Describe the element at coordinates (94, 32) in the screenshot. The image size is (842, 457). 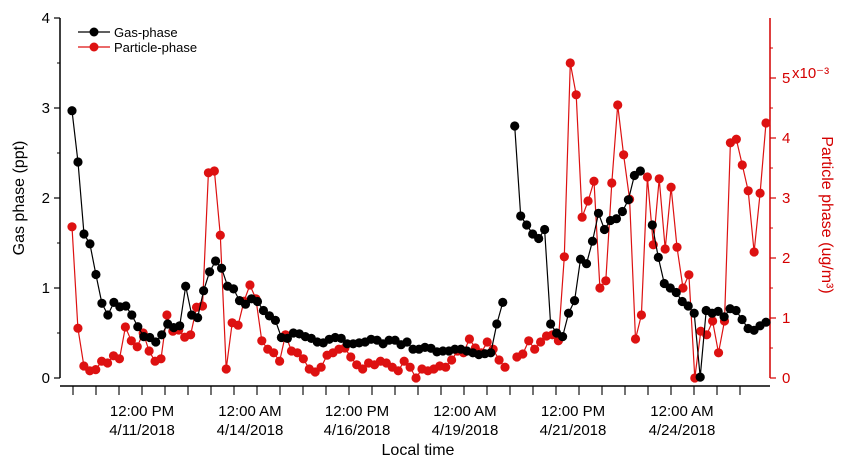
I see `legend-swatch-gas-marker` at that location.